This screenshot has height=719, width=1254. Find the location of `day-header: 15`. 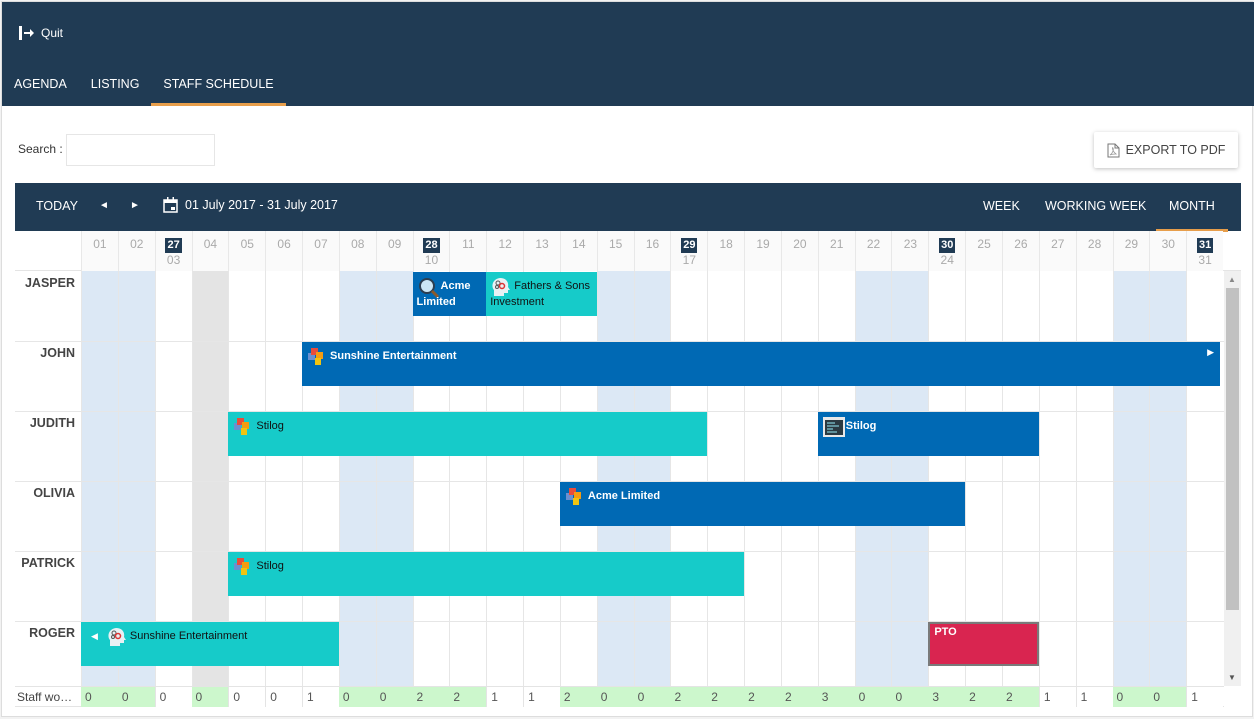

day-header: 15 is located at coordinates (615, 251).